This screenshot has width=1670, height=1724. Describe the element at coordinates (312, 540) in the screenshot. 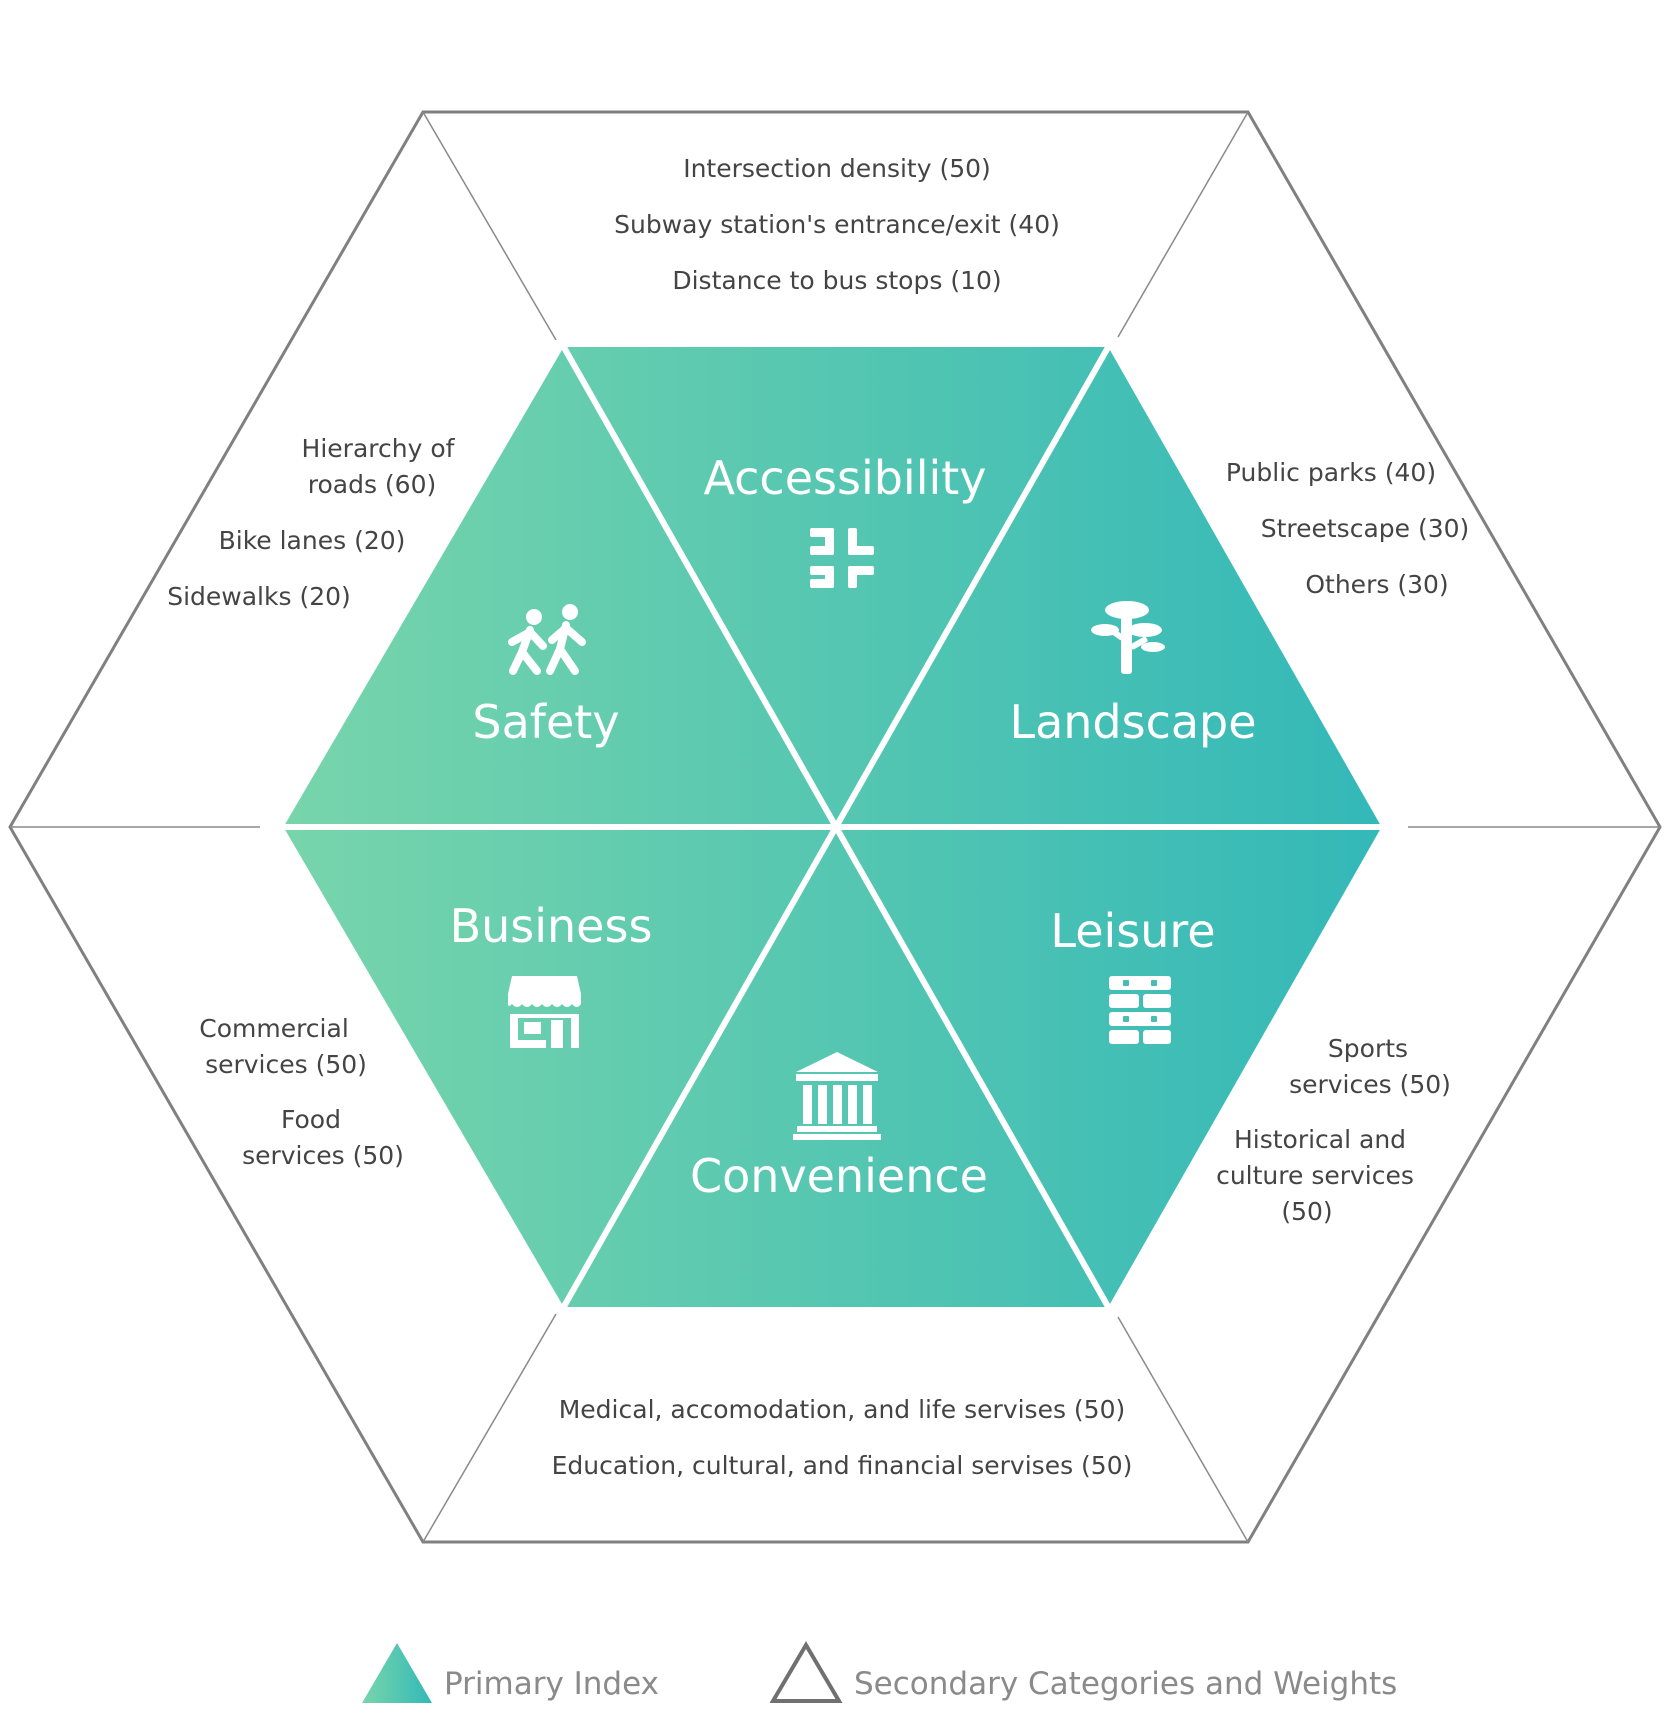

I see `svg-text: Bike lanes (20)` at that location.